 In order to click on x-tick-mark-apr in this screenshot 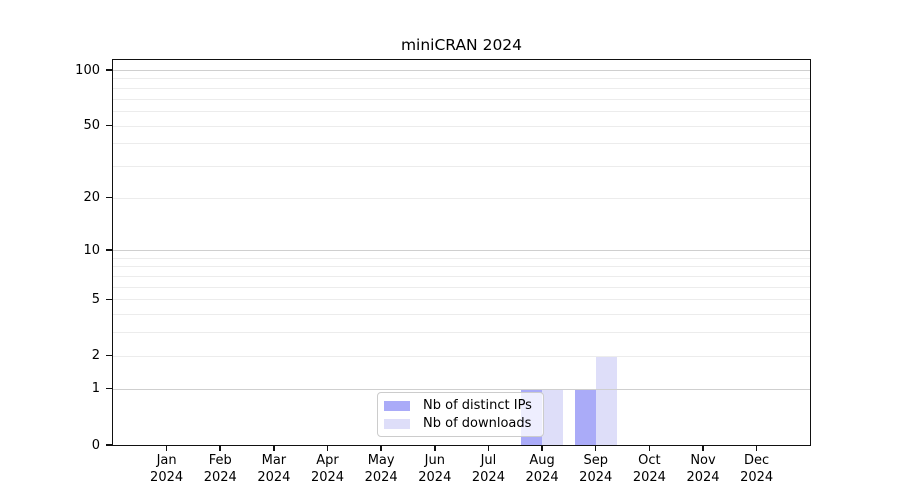, I will do `click(327, 448)`.